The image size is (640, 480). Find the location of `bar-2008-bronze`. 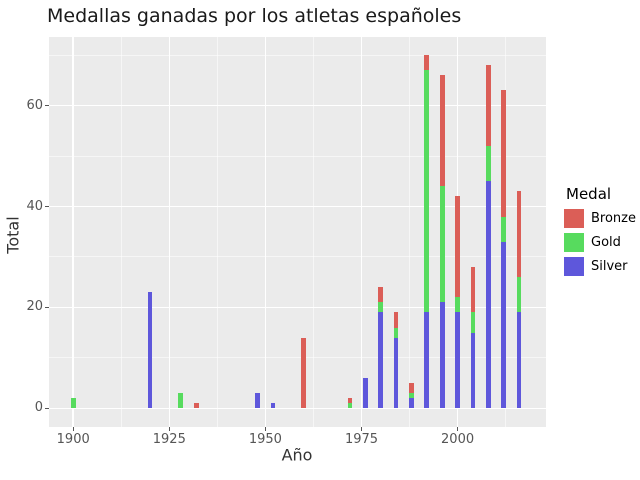

bar-2008-bronze is located at coordinates (488, 105).